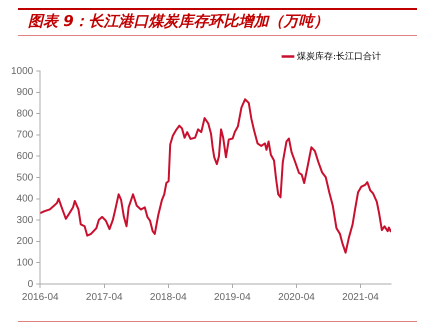 The height and width of the screenshot is (329, 421). Describe the element at coordinates (217, 22) in the screenshot. I see `chart-title: 图表 9：长江港口煤炭库存环比增加（万吨）` at that location.